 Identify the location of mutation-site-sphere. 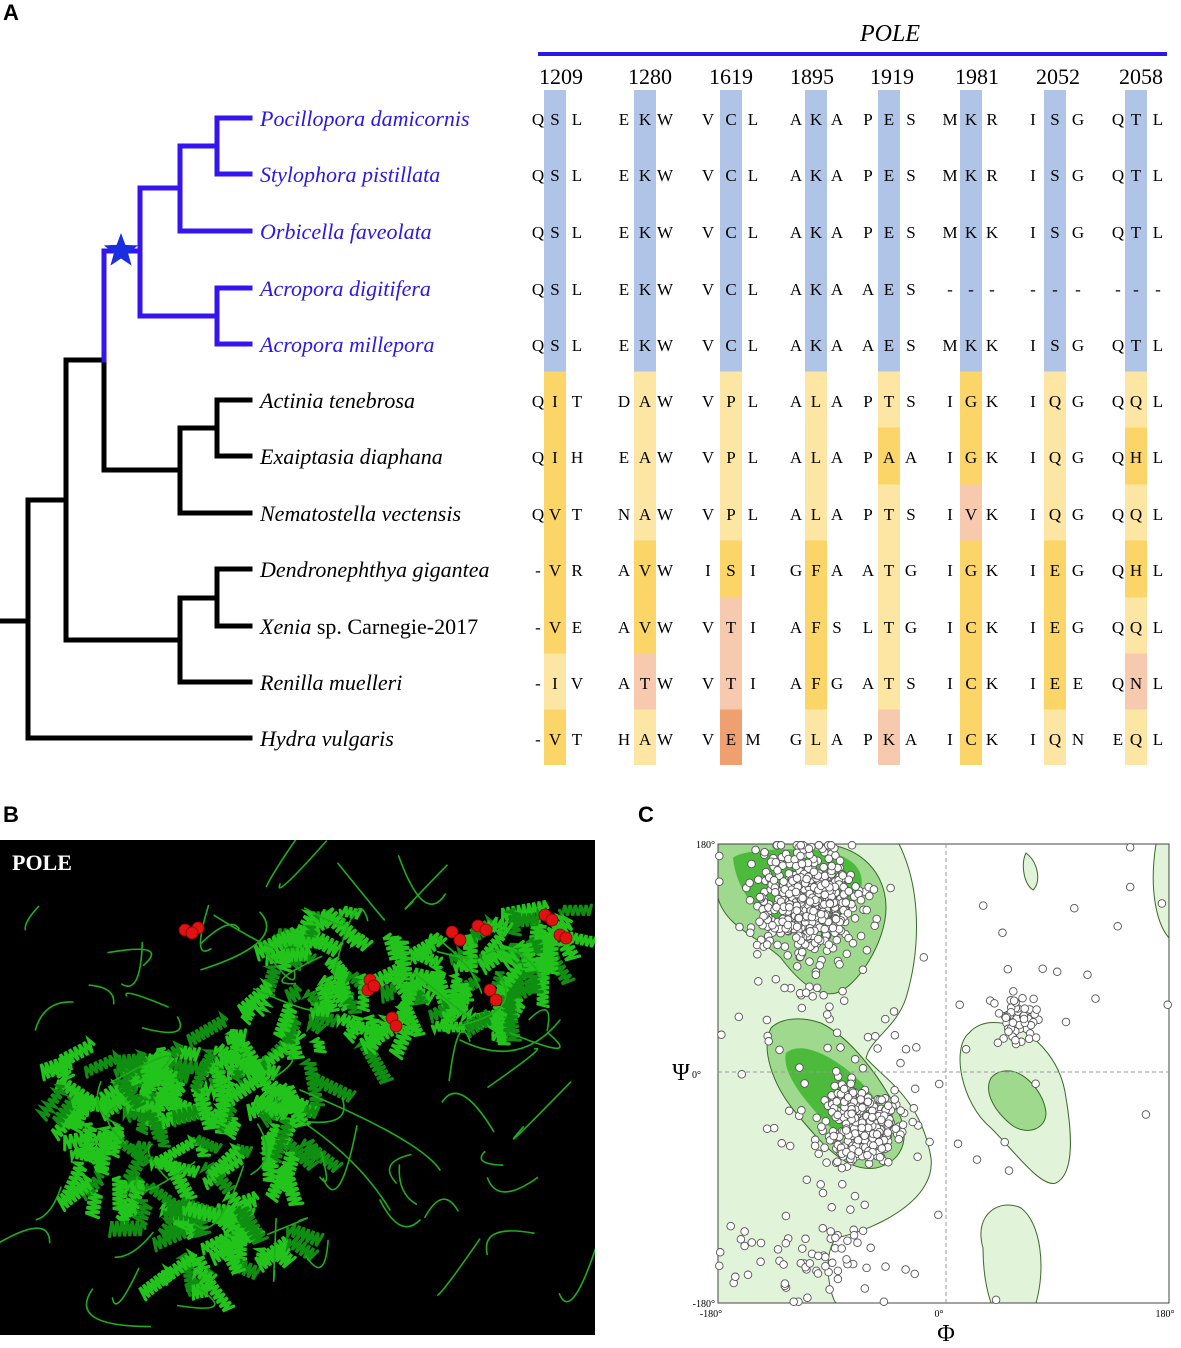
(552, 920).